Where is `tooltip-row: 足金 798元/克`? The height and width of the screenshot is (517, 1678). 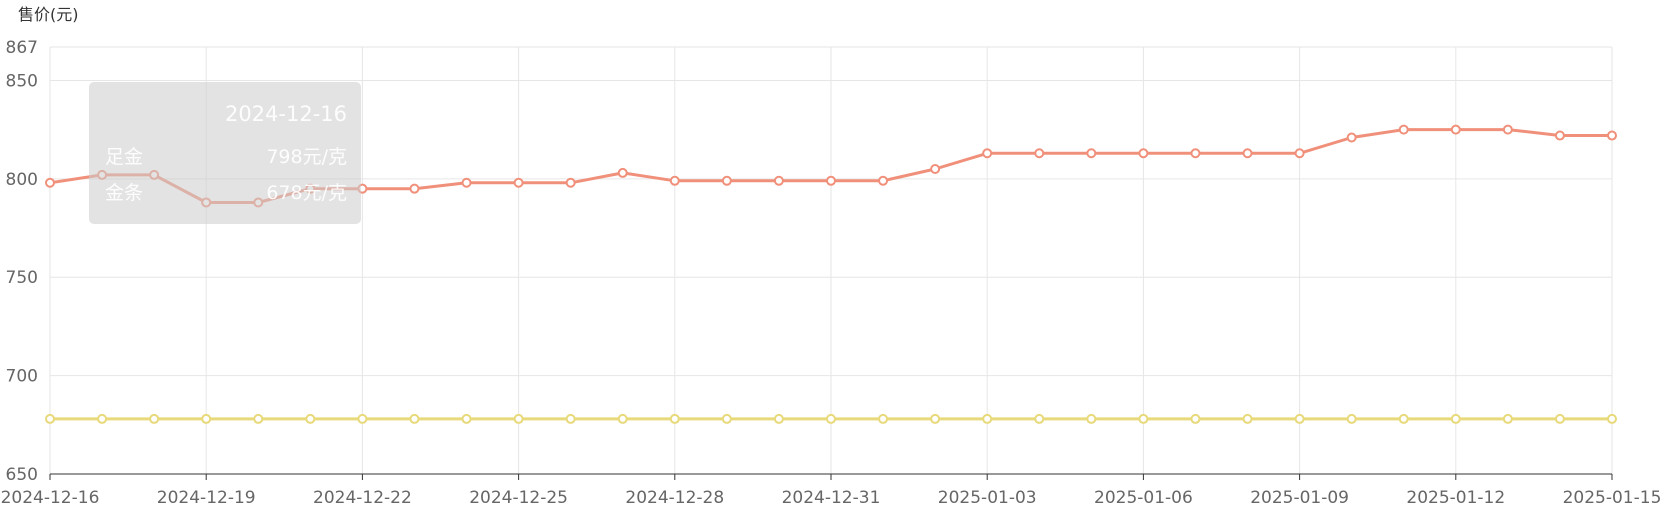 tooltip-row: 足金 798元/克 is located at coordinates (226, 155).